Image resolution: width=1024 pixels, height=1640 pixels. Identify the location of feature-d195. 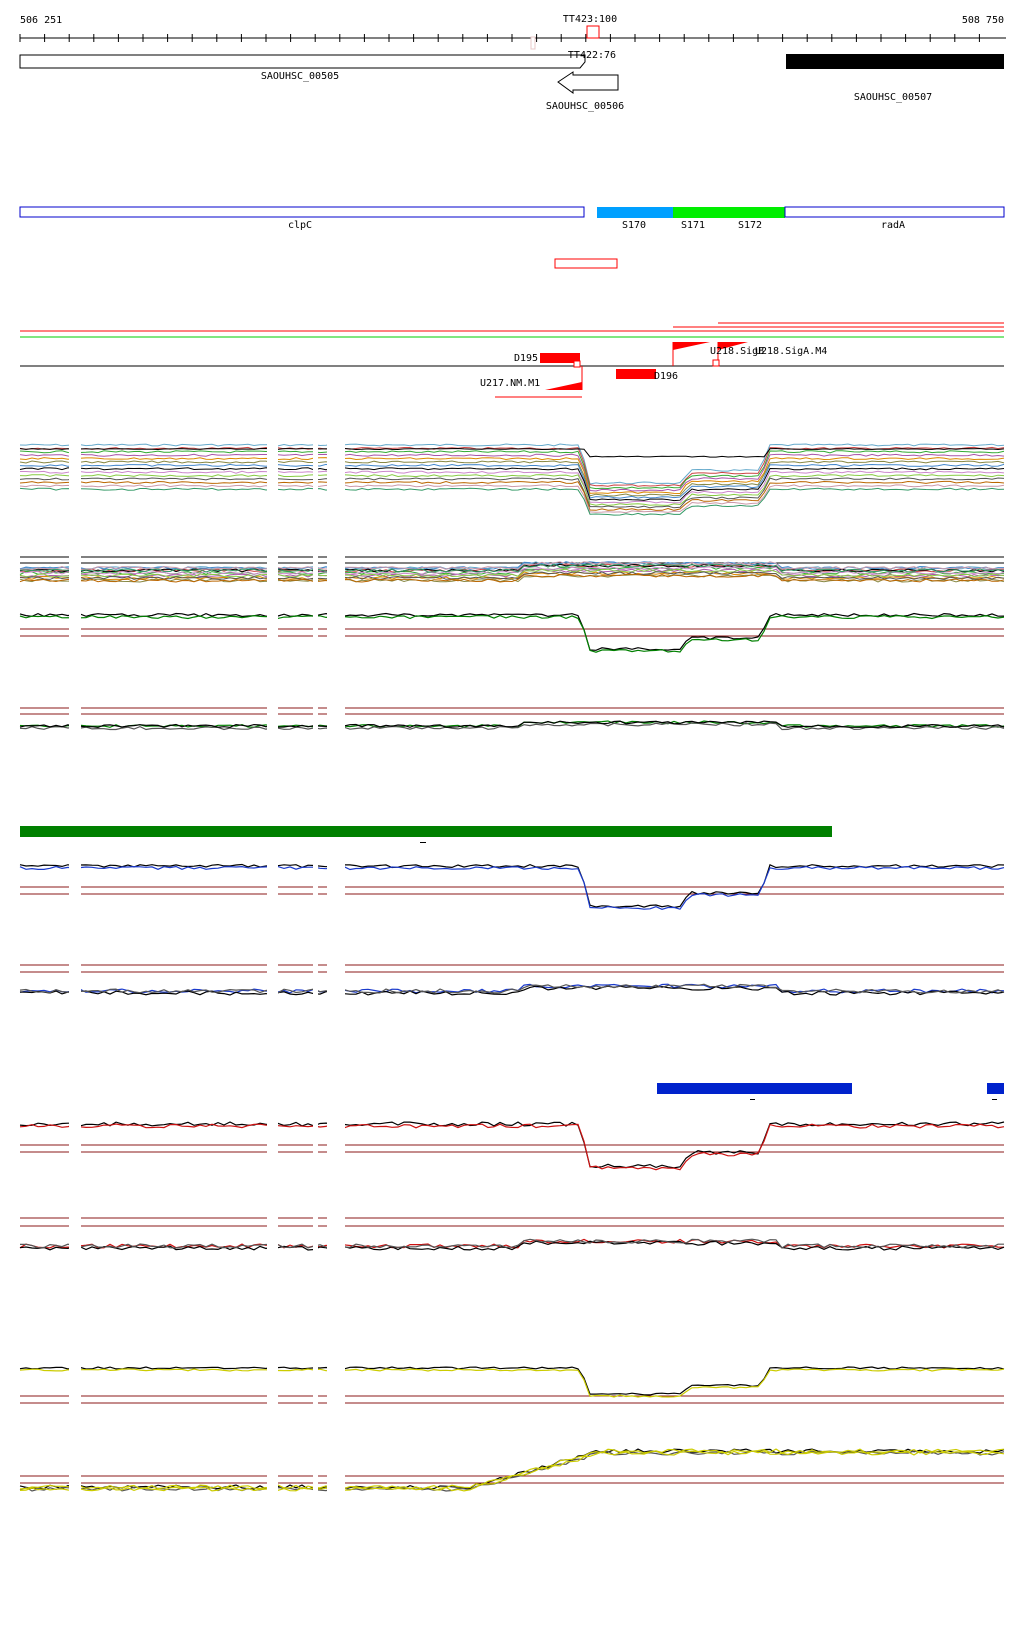
(560, 358).